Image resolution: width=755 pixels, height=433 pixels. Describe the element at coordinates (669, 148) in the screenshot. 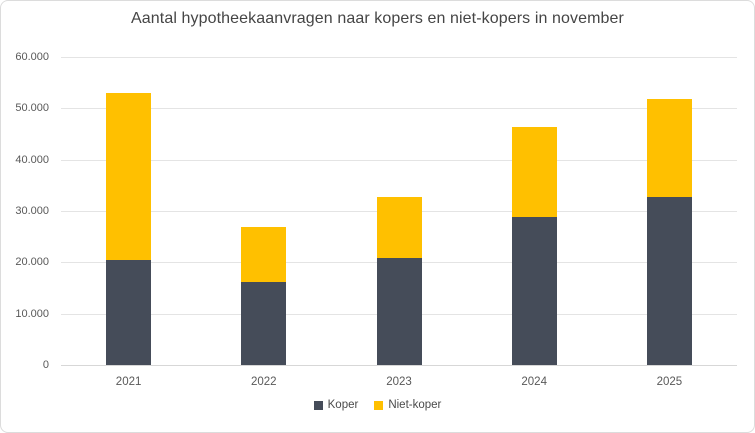

I see `bar-segment-niet-koper-2025` at that location.